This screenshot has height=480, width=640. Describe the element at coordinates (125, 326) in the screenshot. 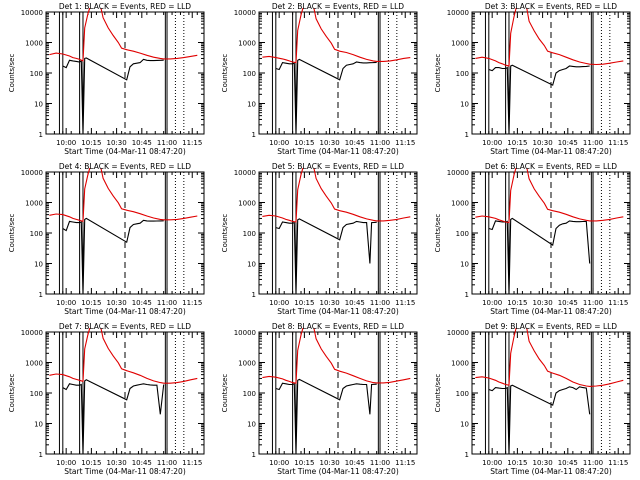

I see `panel-title: Det 7: BLACK = Events, RED = LLD` at that location.